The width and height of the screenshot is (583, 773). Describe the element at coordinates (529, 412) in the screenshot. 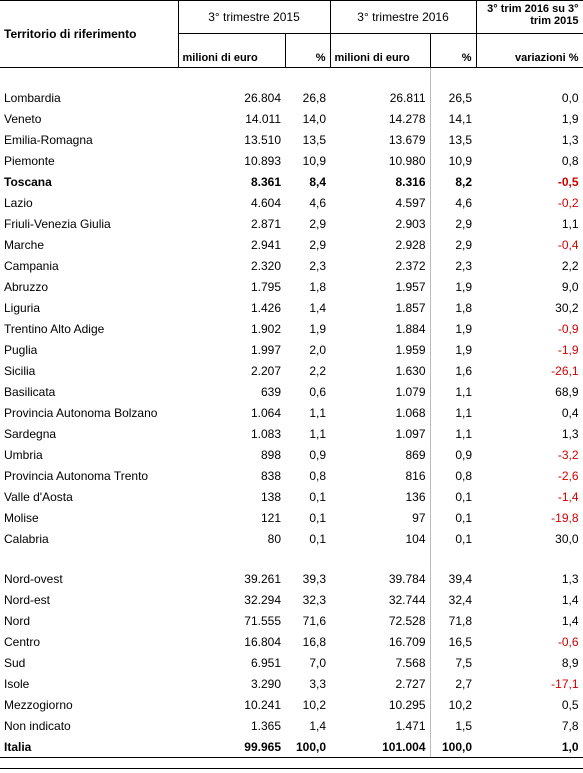

I see `cell: 0,4` at that location.